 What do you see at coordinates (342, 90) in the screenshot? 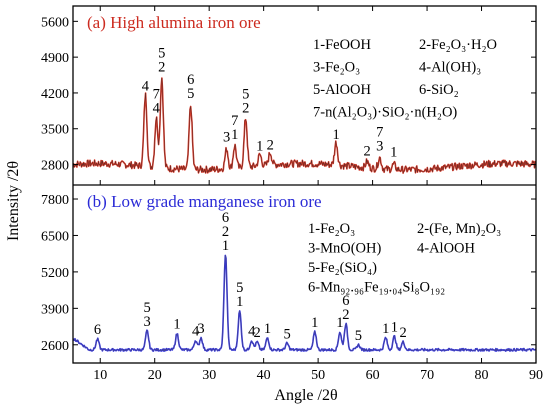
I see `legend-entry-a-2-0: 5-AlOOH` at bounding box center [342, 90].